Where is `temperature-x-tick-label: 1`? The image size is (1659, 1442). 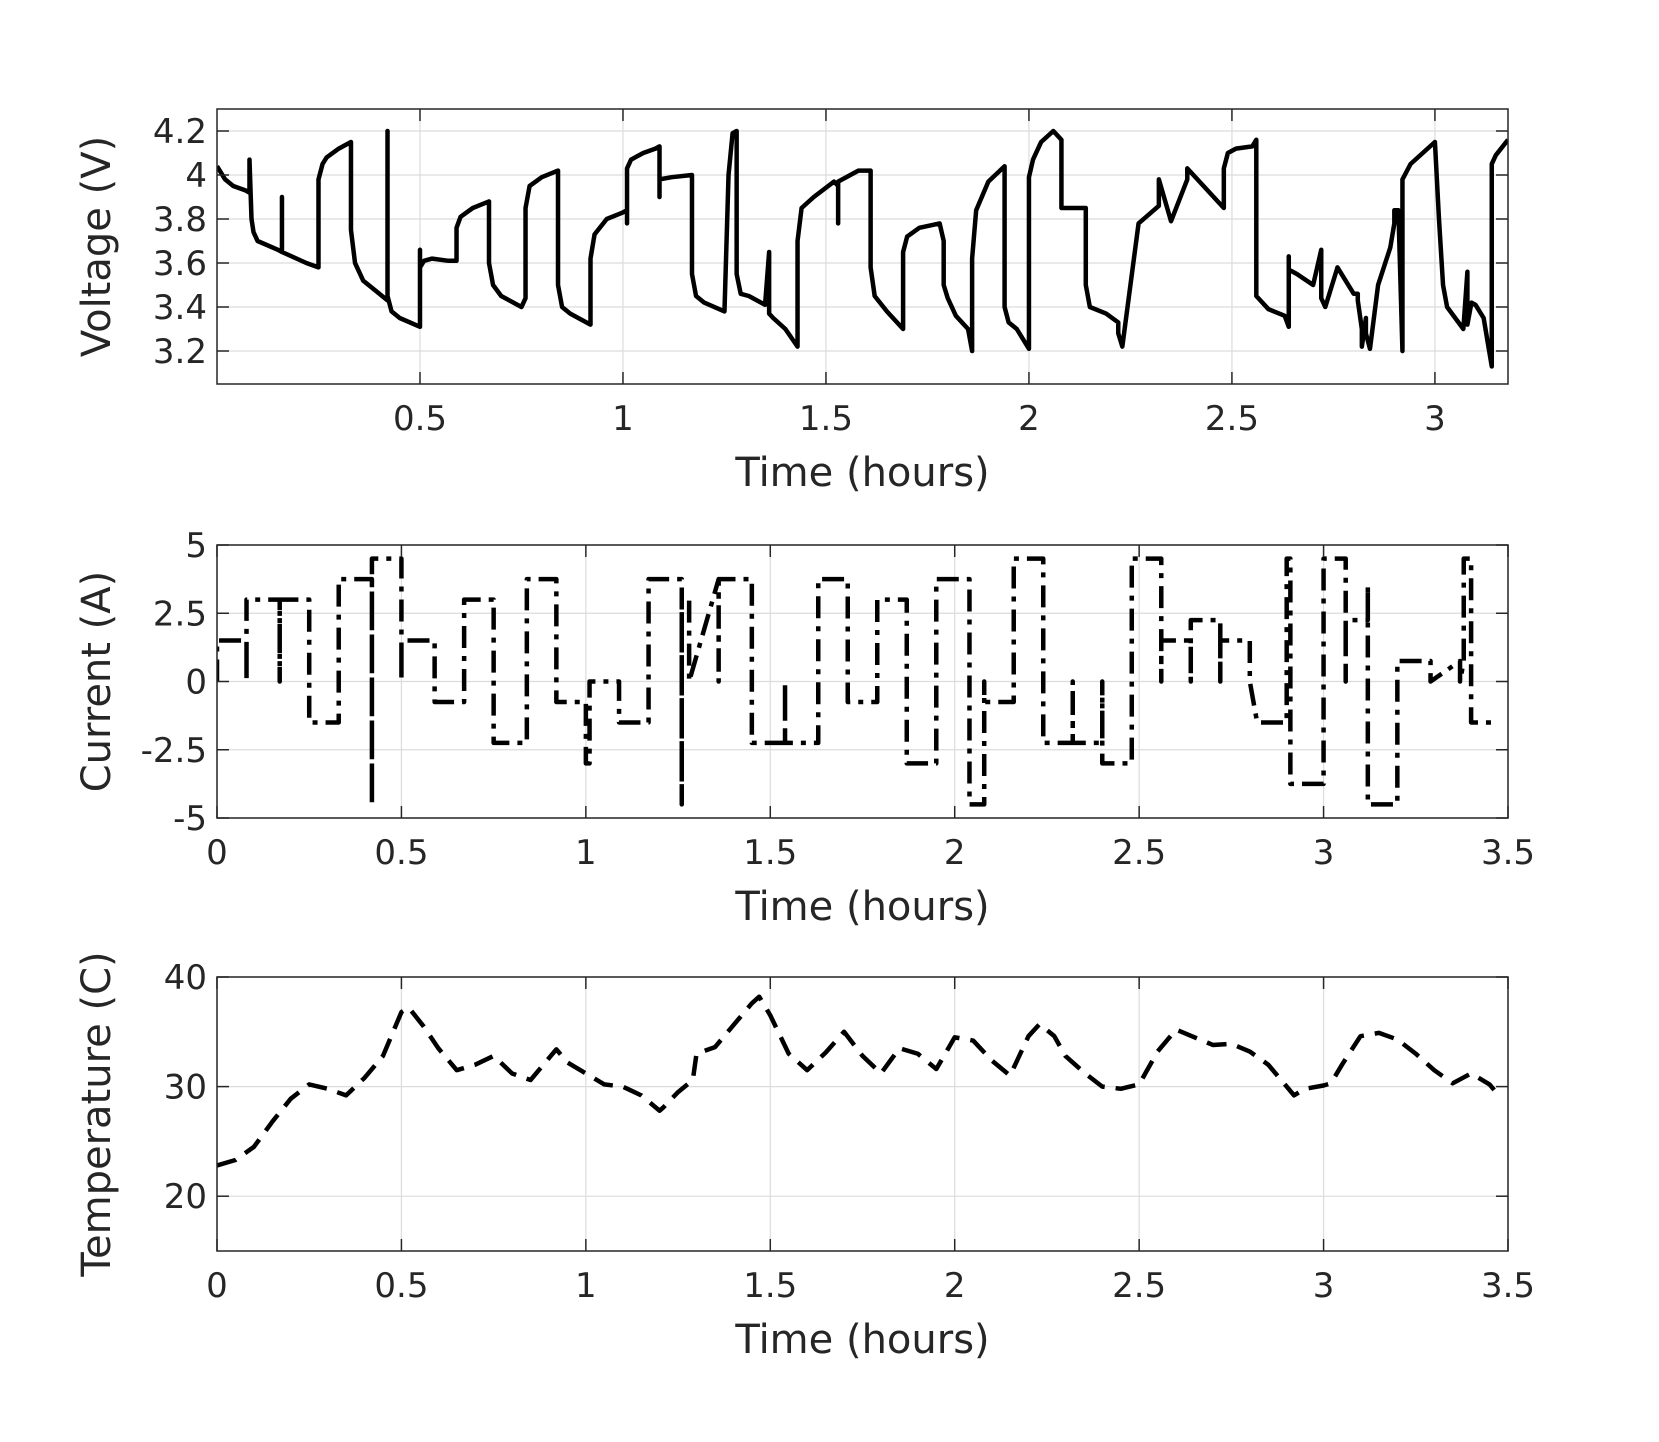
temperature-x-tick-label: 1 is located at coordinates (586, 1286).